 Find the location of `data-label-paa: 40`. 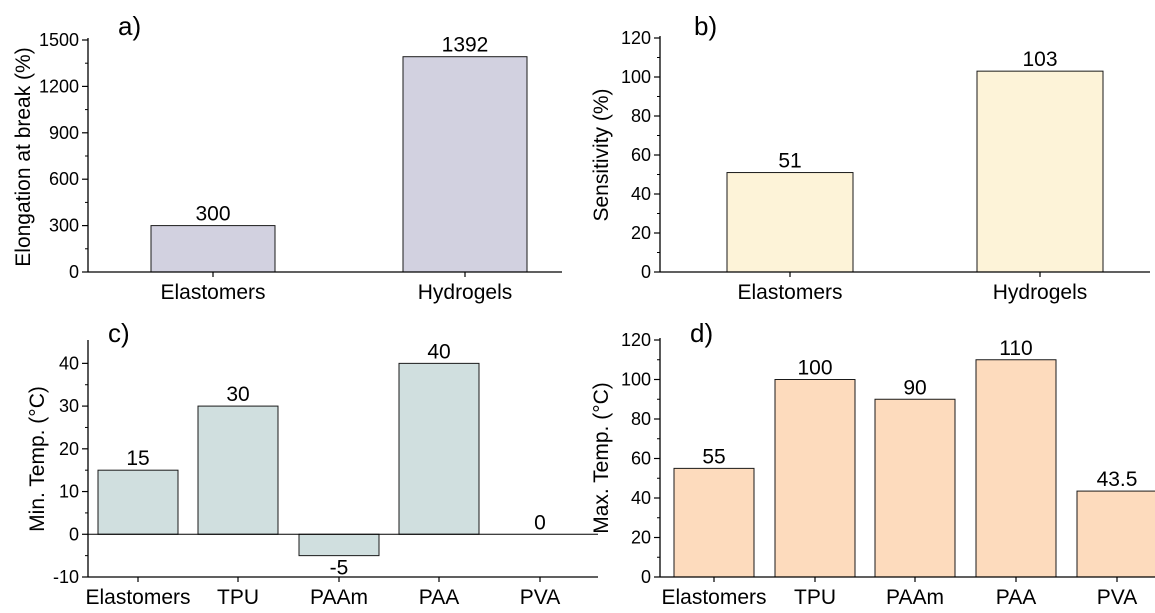

data-label-paa: 40 is located at coordinates (438, 351).